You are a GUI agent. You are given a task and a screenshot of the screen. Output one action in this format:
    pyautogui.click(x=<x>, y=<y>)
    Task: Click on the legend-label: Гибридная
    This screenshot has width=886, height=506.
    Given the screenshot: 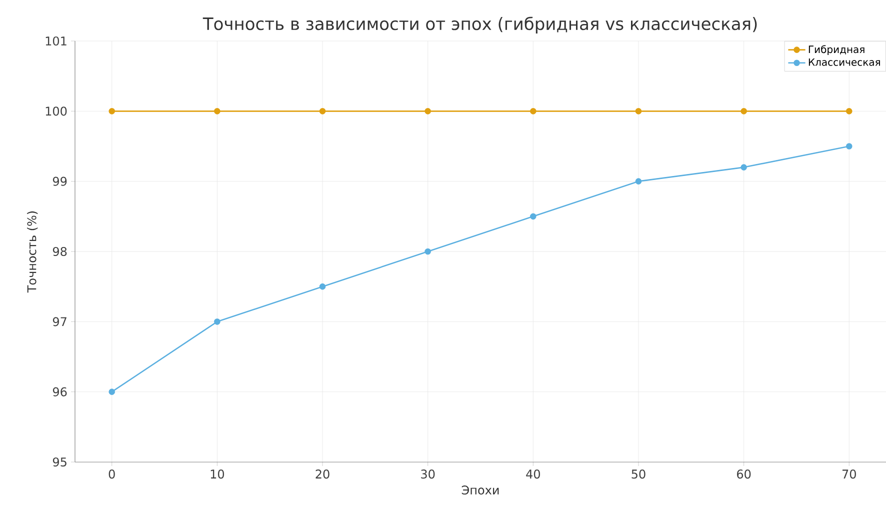 What is the action you would take?
    pyautogui.click(x=836, y=50)
    